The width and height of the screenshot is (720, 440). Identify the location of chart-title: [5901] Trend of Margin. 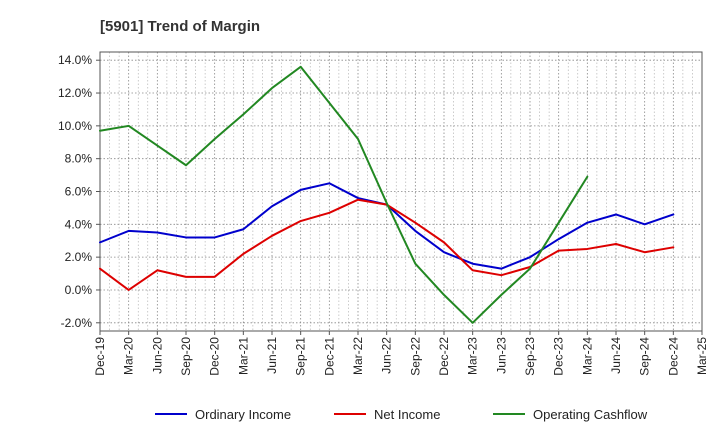
(180, 26).